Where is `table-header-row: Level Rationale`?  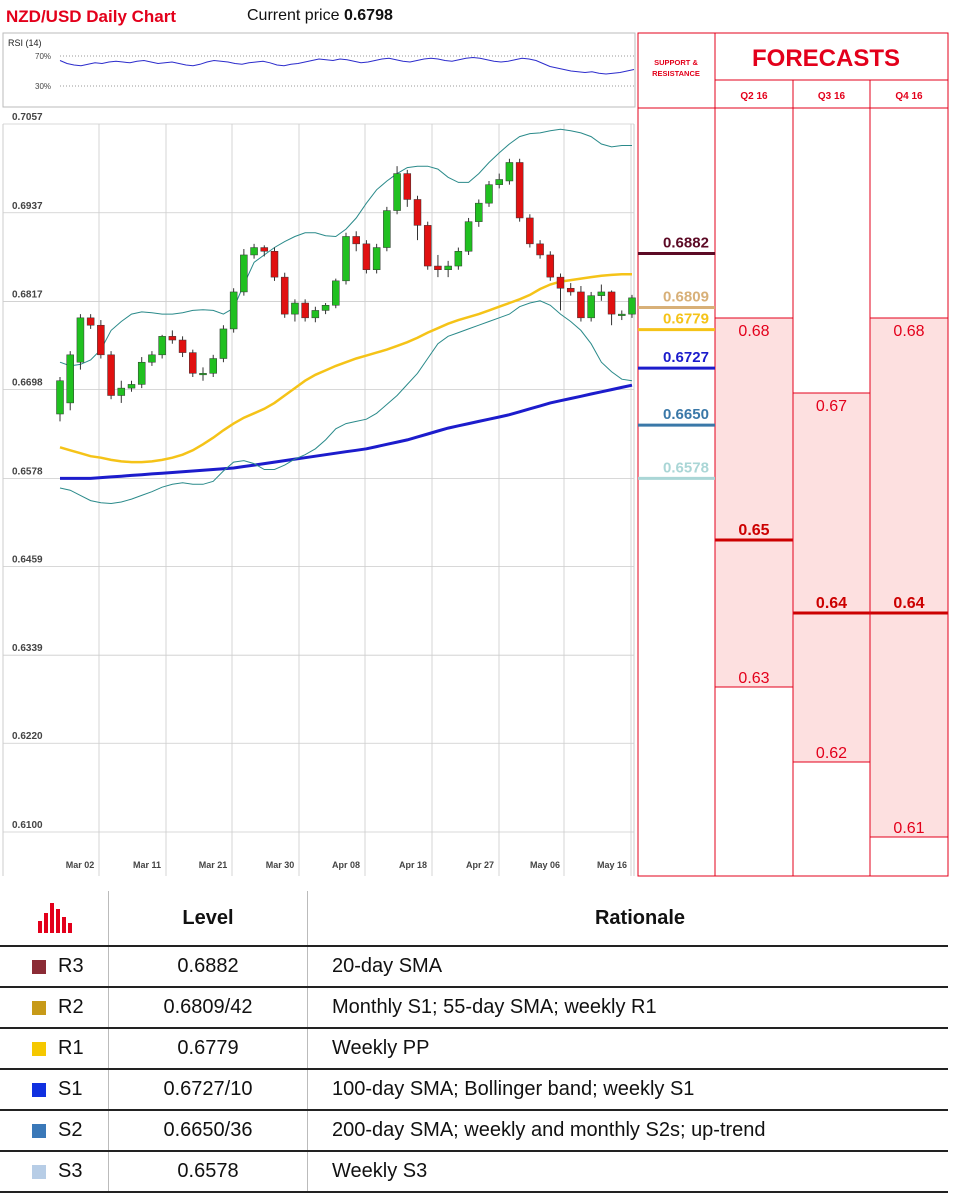
table-header-row: Level Rationale is located at coordinates (474, 919).